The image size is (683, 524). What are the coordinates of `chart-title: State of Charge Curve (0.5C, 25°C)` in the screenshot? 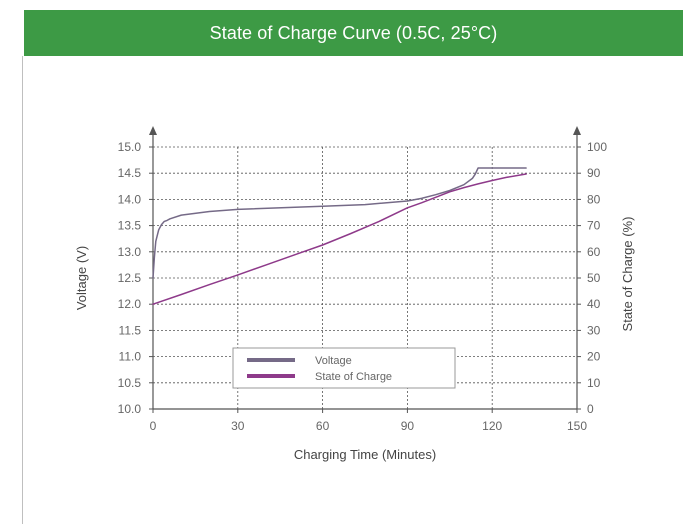 It's located at (353, 32).